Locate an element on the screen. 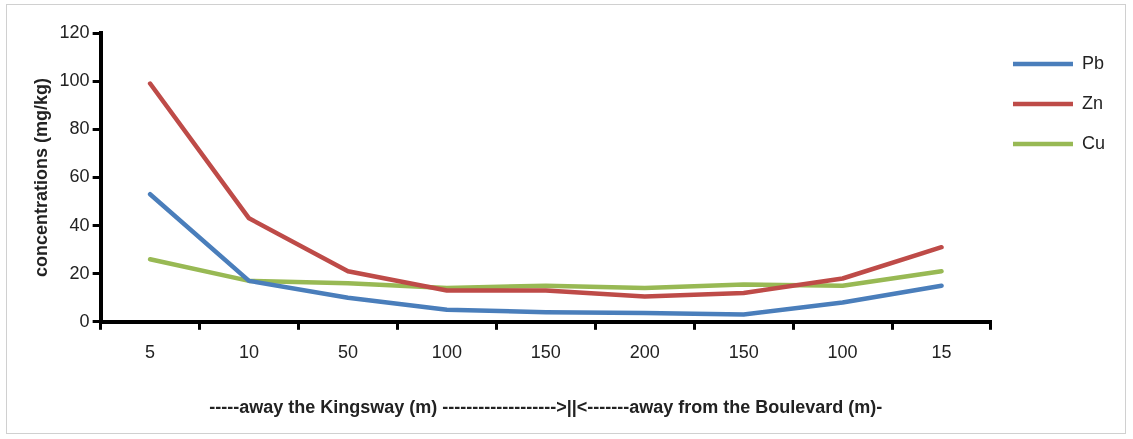 The image size is (1133, 439). legend-label: Pb is located at coordinates (1093, 62).